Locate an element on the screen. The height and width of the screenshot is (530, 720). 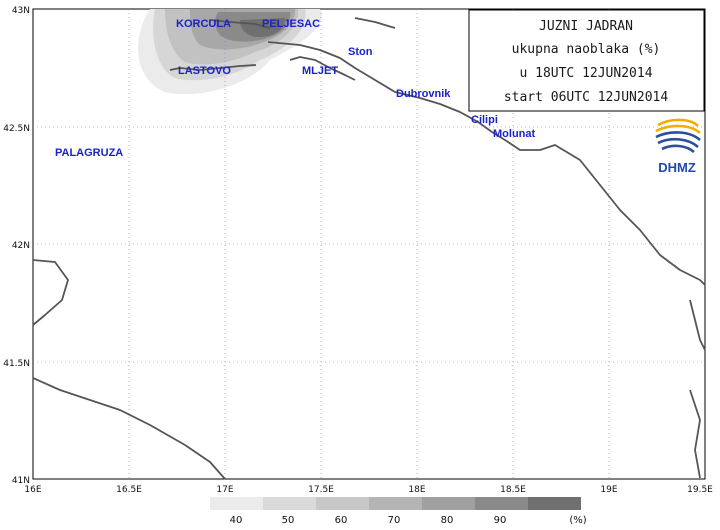
place-cilipi: Cilipi is located at coordinates (484, 120).